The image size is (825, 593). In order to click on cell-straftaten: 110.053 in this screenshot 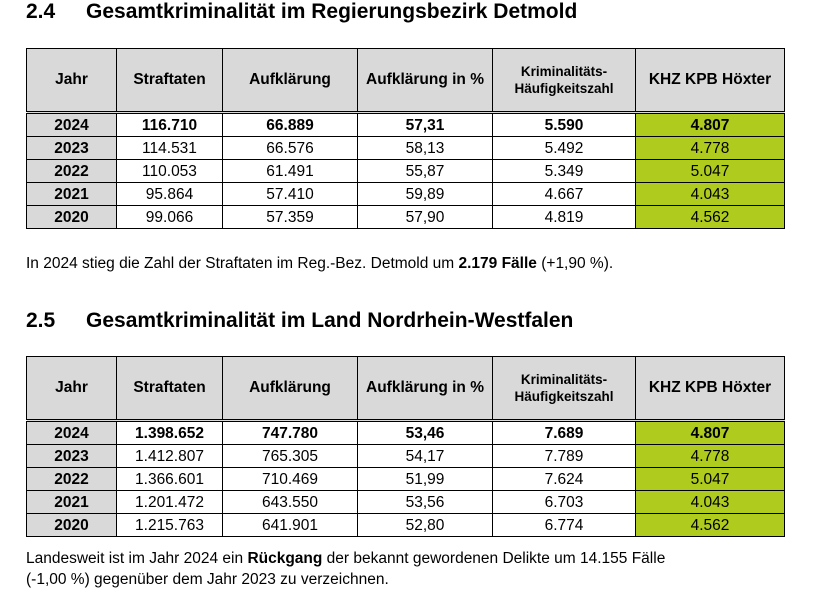, I will do `click(169, 171)`.